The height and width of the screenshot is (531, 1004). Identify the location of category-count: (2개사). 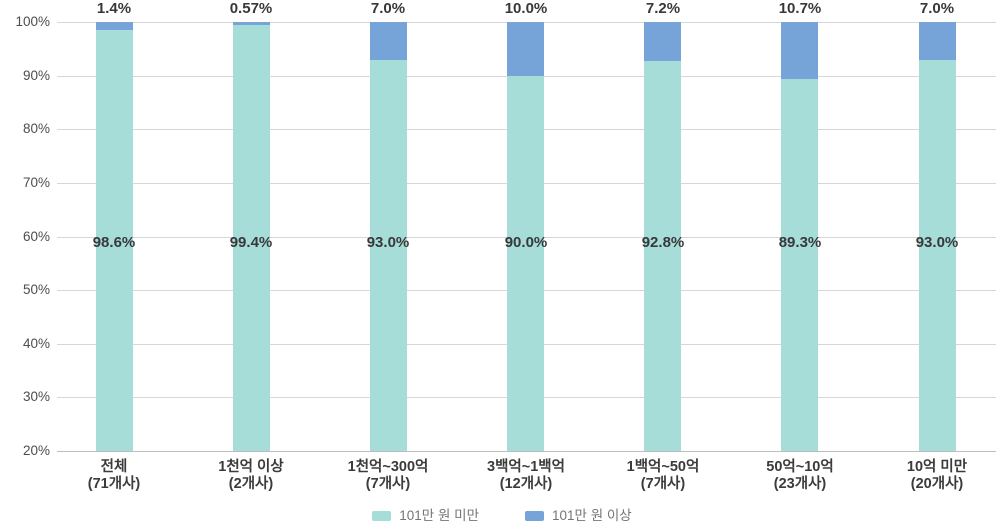
(251, 484).